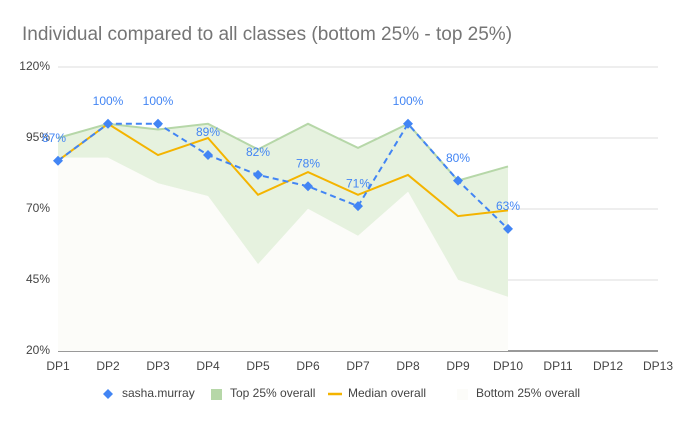 The width and height of the screenshot is (680, 423). Describe the element at coordinates (528, 393) in the screenshot. I see `legend-label: Bottom 25% overall` at that location.